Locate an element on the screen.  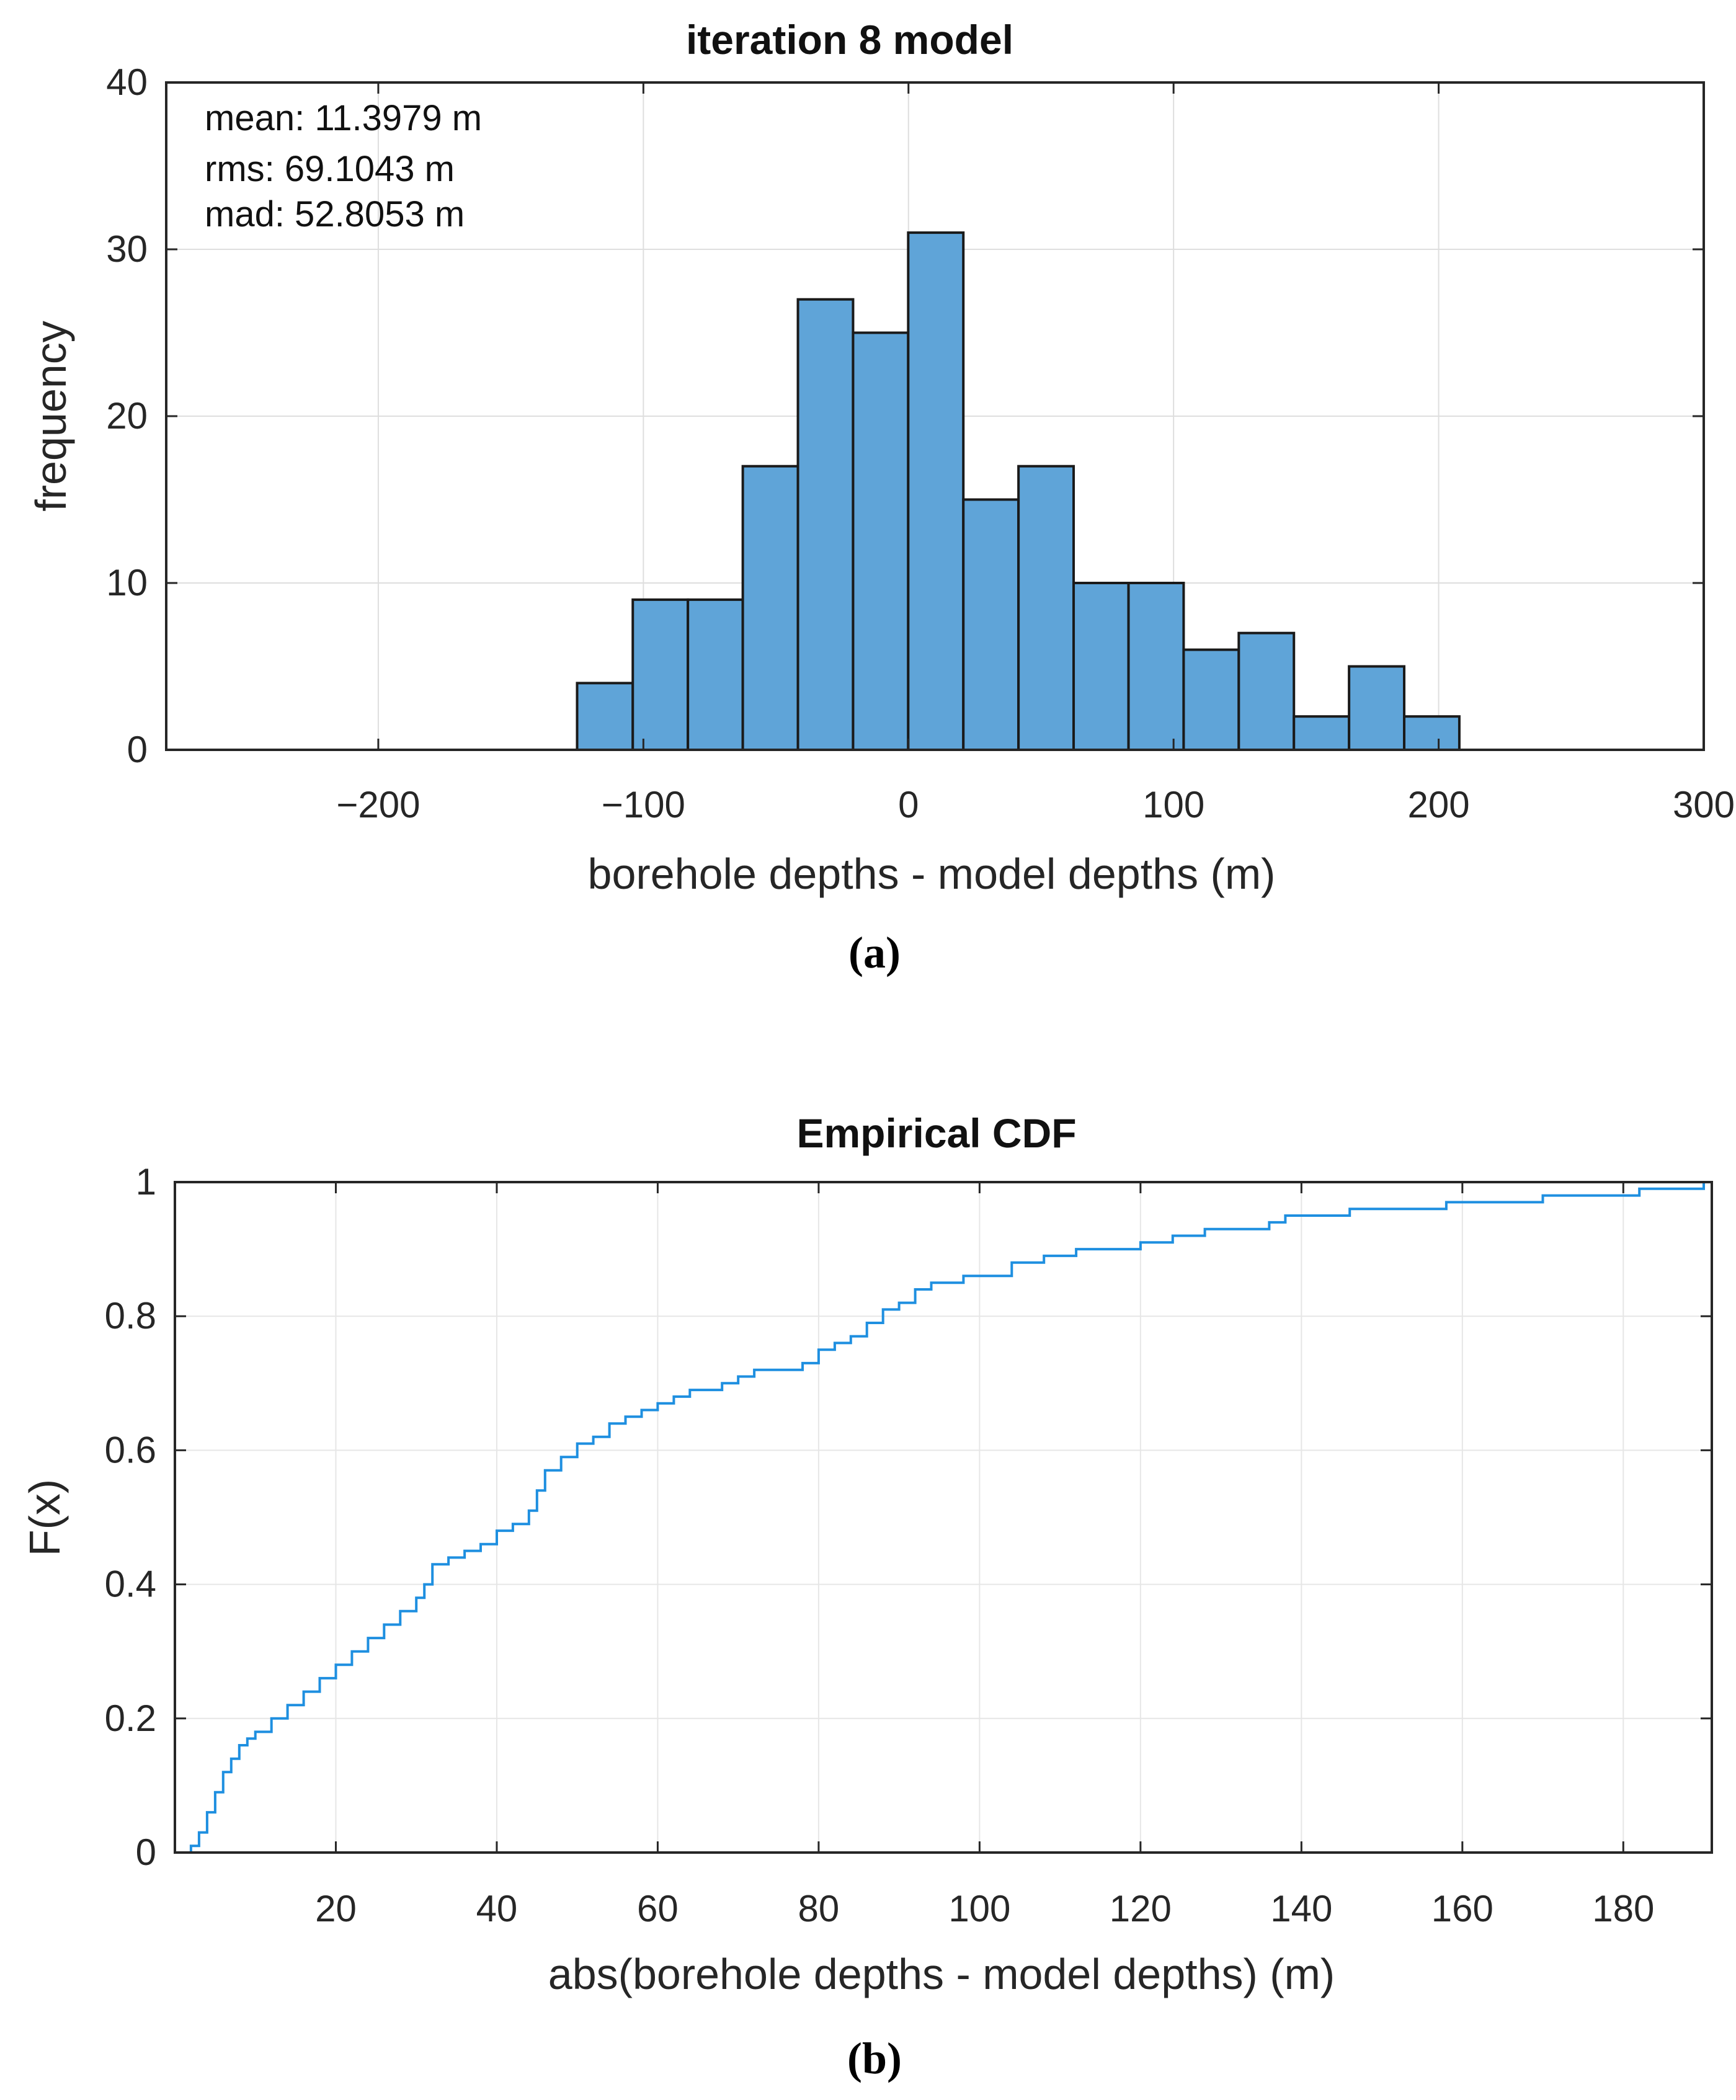
cdf-x-tick-label: 160 is located at coordinates (1462, 1908).